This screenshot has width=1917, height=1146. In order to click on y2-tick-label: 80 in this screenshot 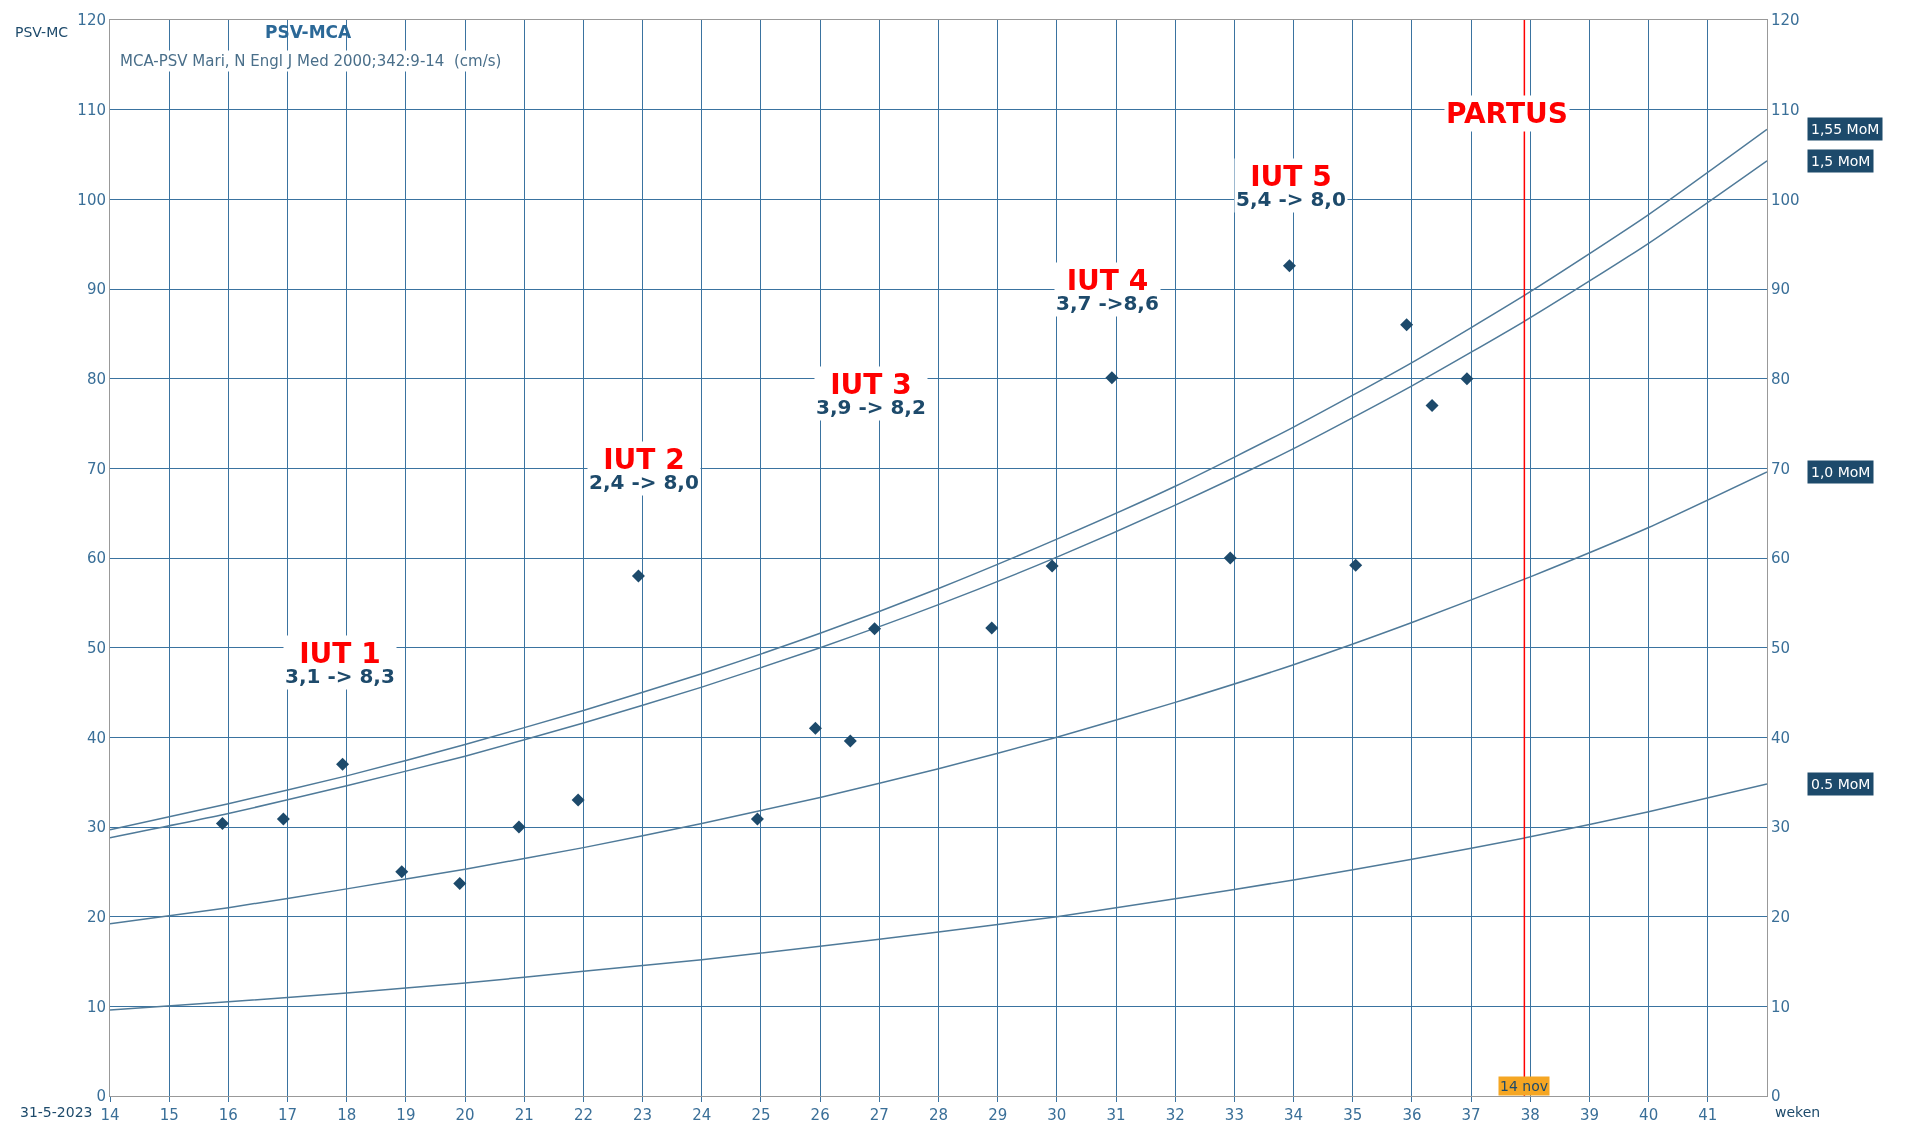, I will do `click(1781, 378)`.